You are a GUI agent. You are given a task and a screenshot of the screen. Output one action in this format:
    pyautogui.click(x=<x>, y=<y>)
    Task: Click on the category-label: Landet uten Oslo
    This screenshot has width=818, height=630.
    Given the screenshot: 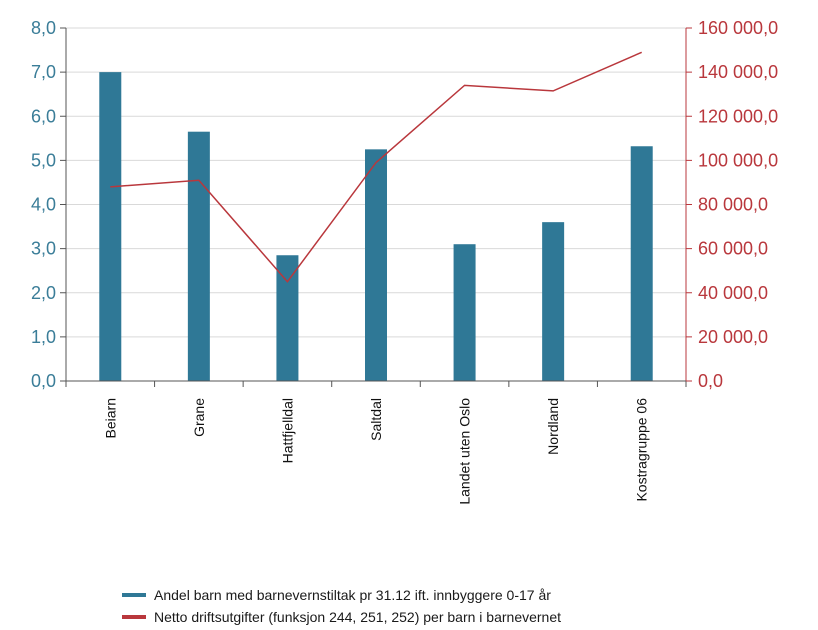 What is the action you would take?
    pyautogui.click(x=465, y=451)
    